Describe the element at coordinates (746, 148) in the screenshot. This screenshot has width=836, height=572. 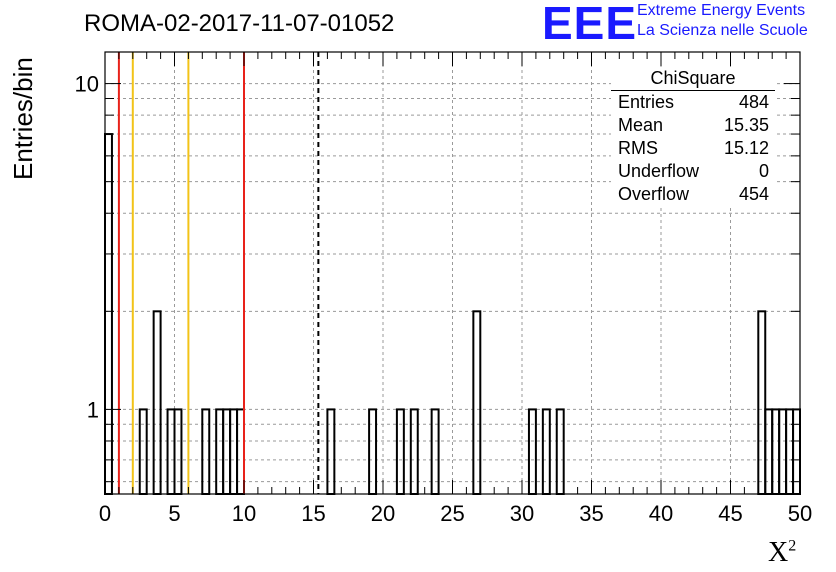
I see `stats-value: 15.12` at that location.